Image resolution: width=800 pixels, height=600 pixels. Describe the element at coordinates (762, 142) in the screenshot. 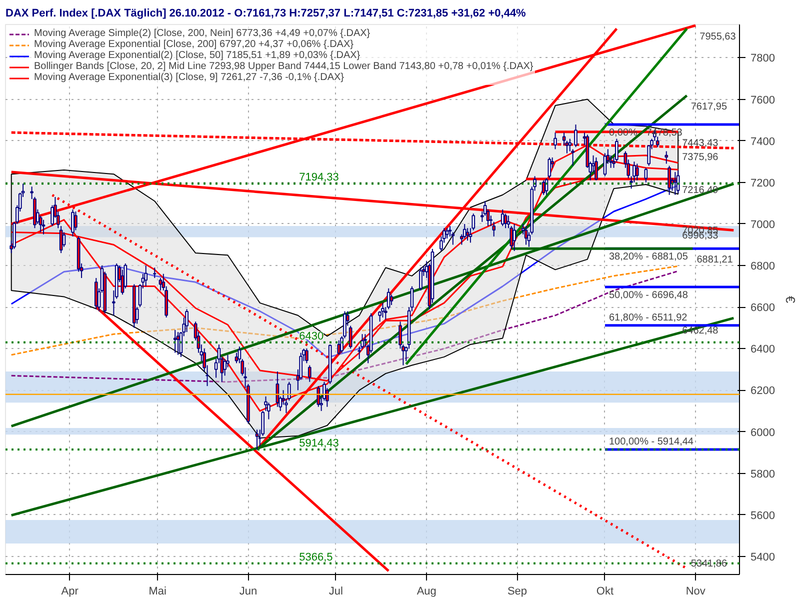

I see `y-tick-label: 7400` at that location.